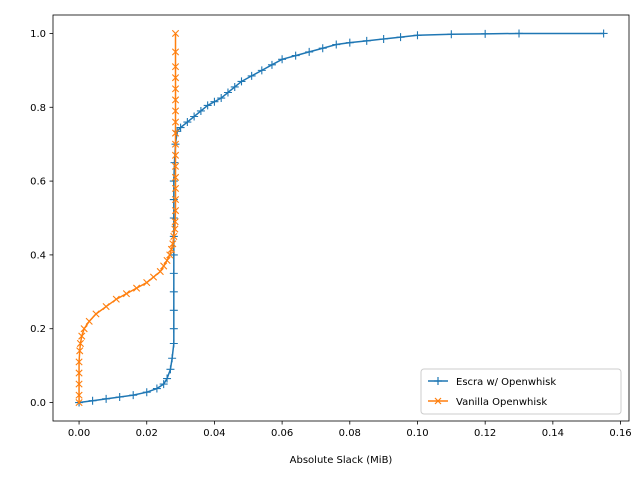 The height and width of the screenshot is (484, 640). Describe the element at coordinates (38, 108) in the screenshot. I see `y-tick-label: 0.8` at that location.